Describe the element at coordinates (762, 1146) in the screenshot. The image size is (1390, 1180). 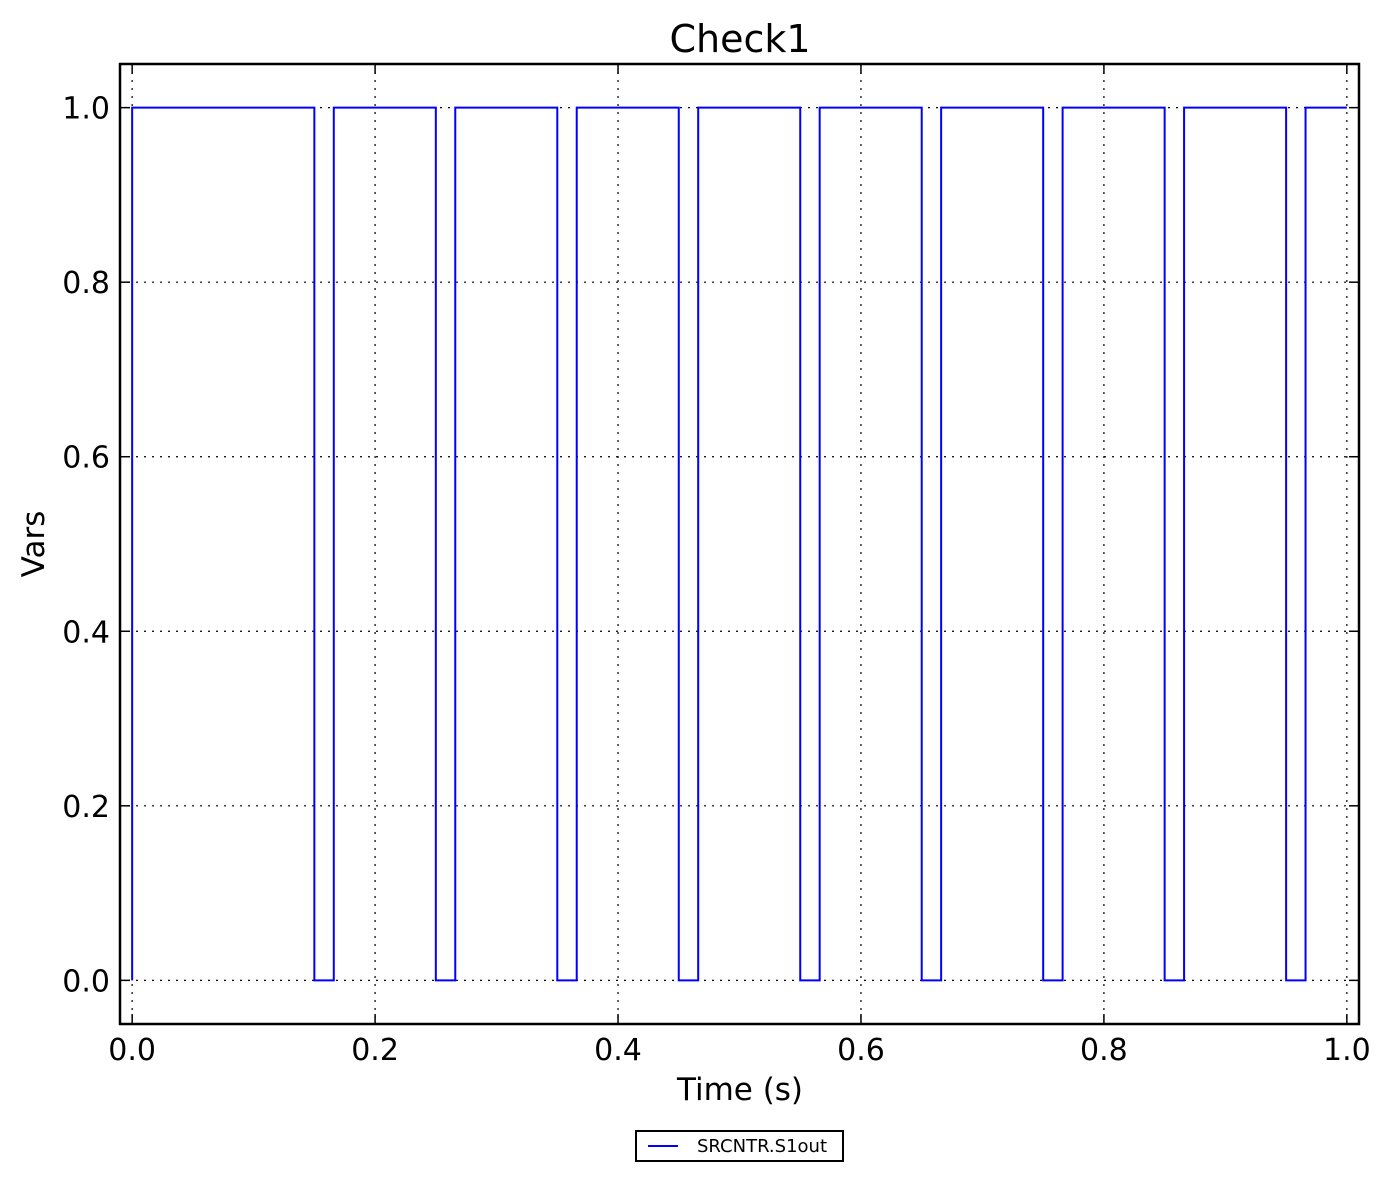
I see `legend-label: SRCNTR.S1out` at that location.